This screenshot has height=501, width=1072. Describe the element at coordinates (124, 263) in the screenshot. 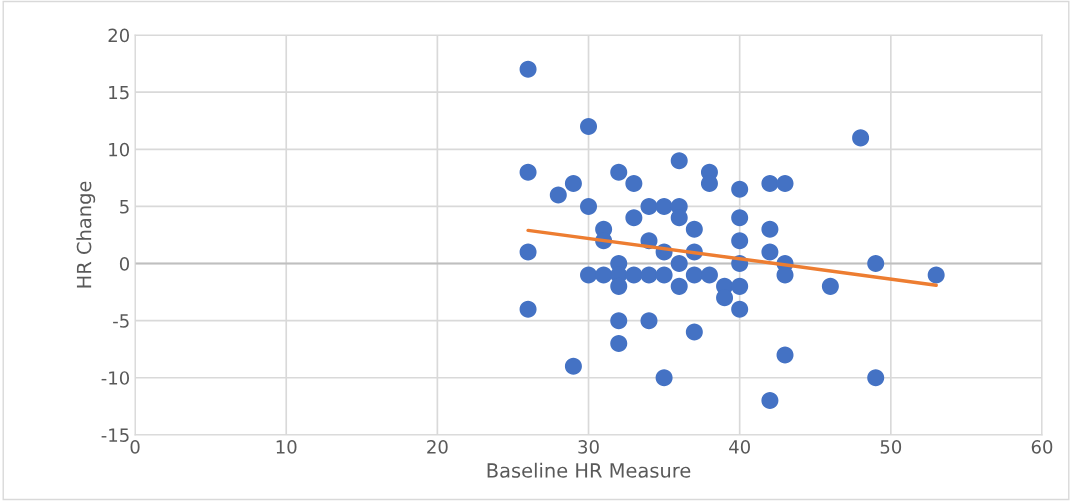

I see `y-tick-label: 0` at that location.